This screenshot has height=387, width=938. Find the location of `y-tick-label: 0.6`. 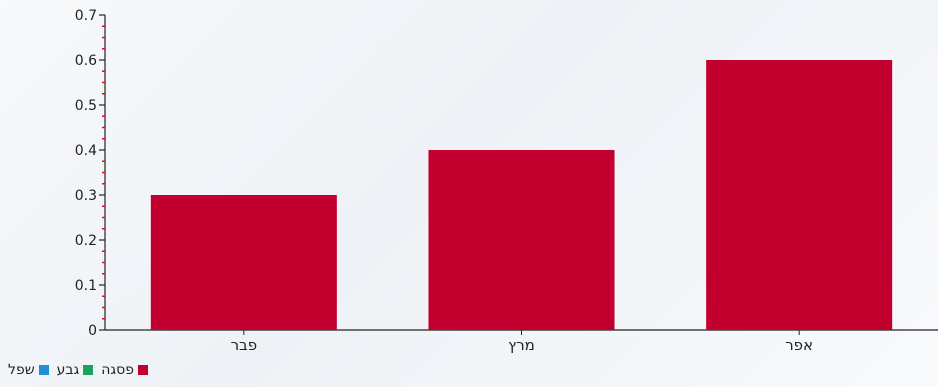

y-tick-label: 0.6 is located at coordinates (86, 61).